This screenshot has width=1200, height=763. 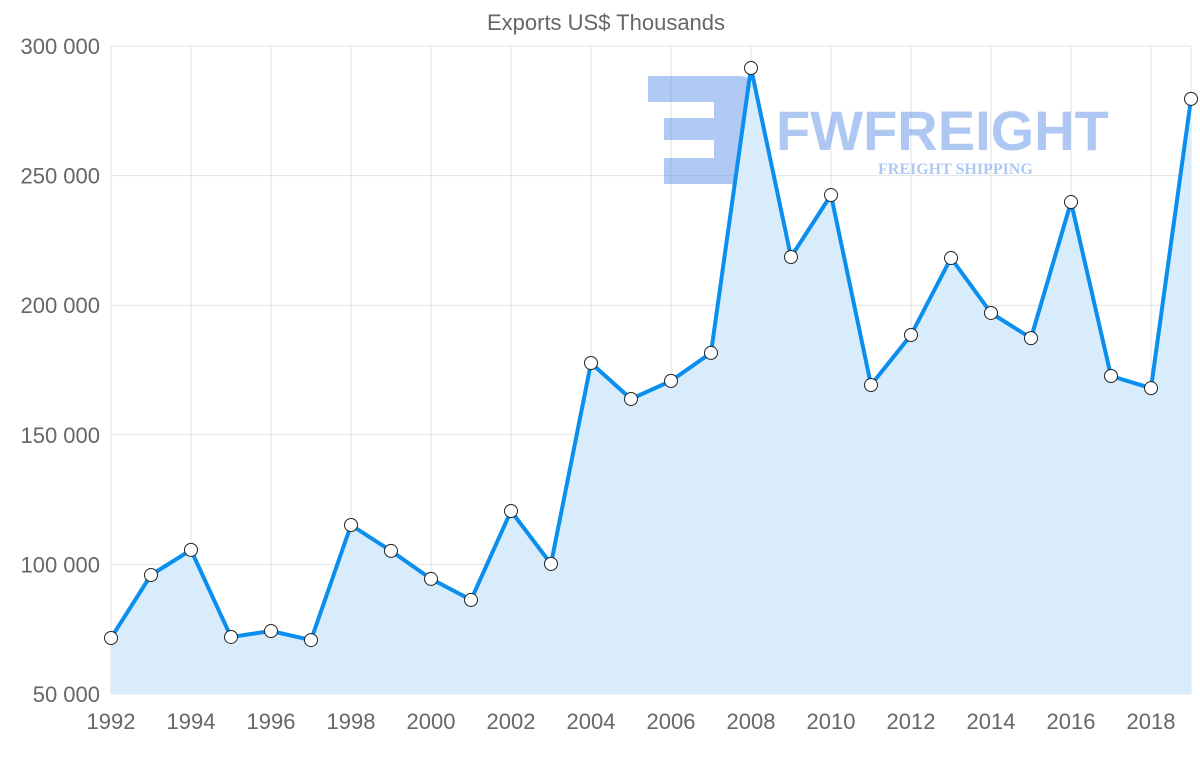 I want to click on x-tick-label: 1992, so click(x=111, y=721).